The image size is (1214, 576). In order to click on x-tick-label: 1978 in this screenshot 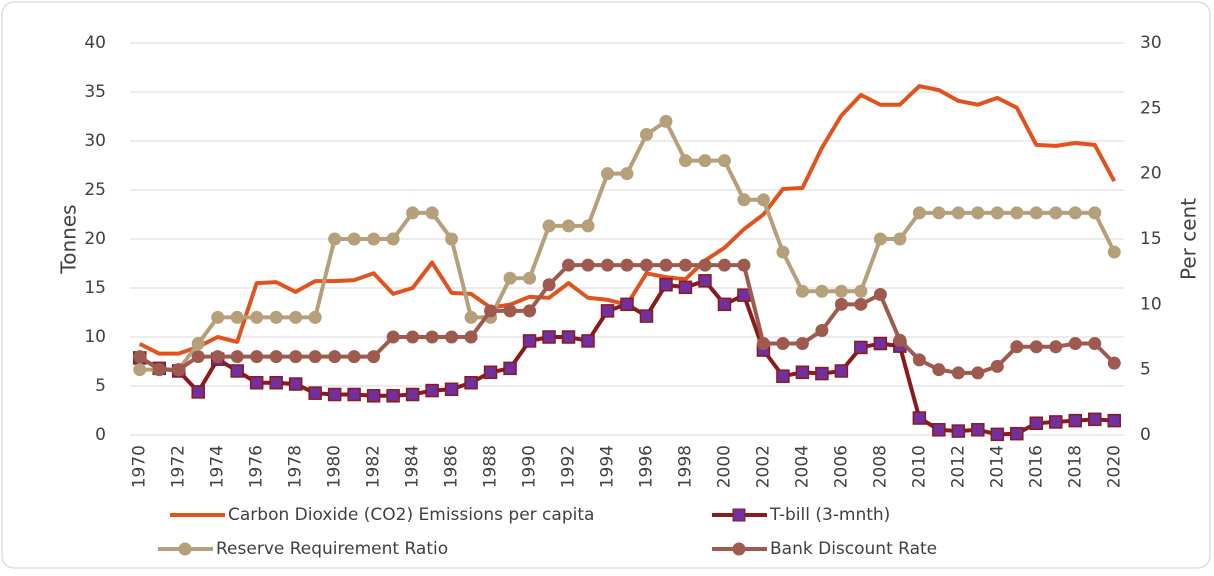, I will do `click(296, 466)`.